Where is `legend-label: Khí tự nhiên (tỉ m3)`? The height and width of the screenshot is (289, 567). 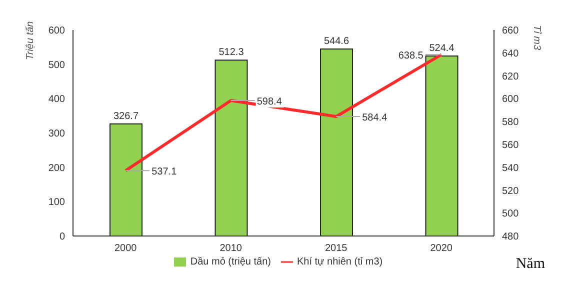 legend-label: Khí tự nhiên (tỉ m3) is located at coordinates (339, 262).